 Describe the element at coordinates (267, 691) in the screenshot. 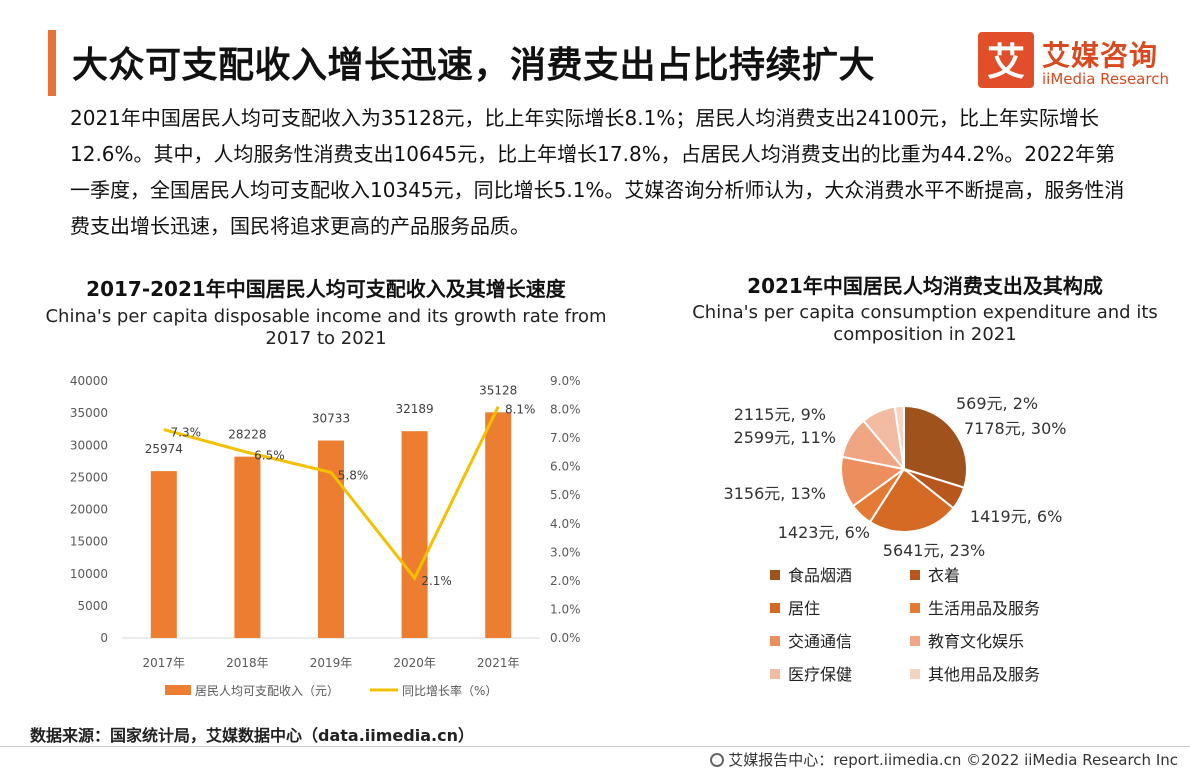

I see `legend-bar-label: 居民人均可支配收入（元）` at that location.